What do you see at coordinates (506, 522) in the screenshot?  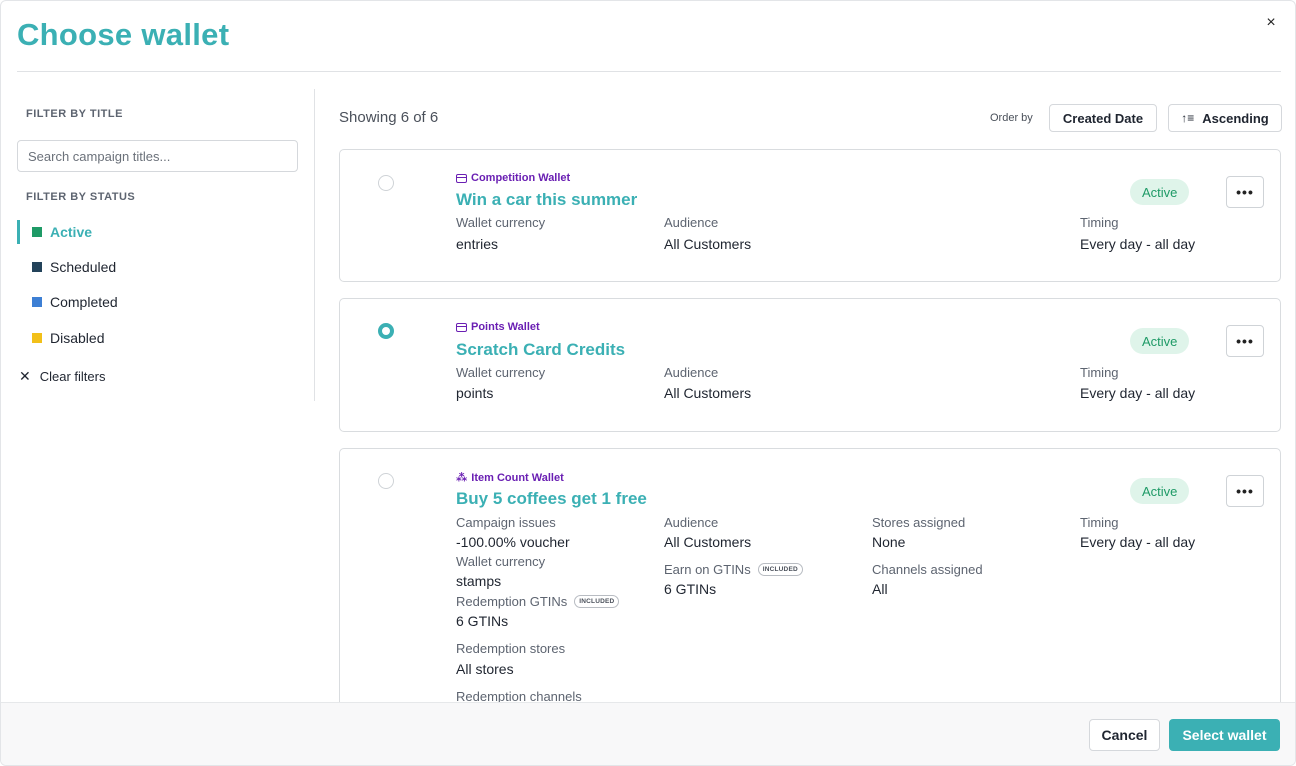 I see `campaign-issues-label: Campaign issues` at bounding box center [506, 522].